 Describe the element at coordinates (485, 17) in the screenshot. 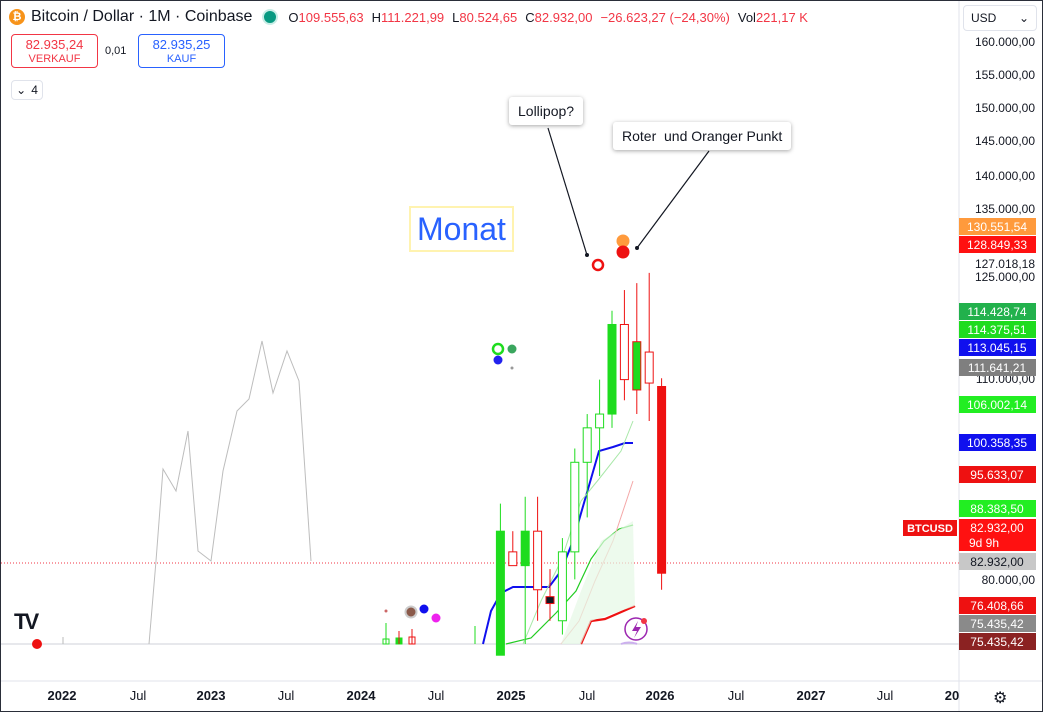

I see `ohlc-low: L80.524,65` at that location.